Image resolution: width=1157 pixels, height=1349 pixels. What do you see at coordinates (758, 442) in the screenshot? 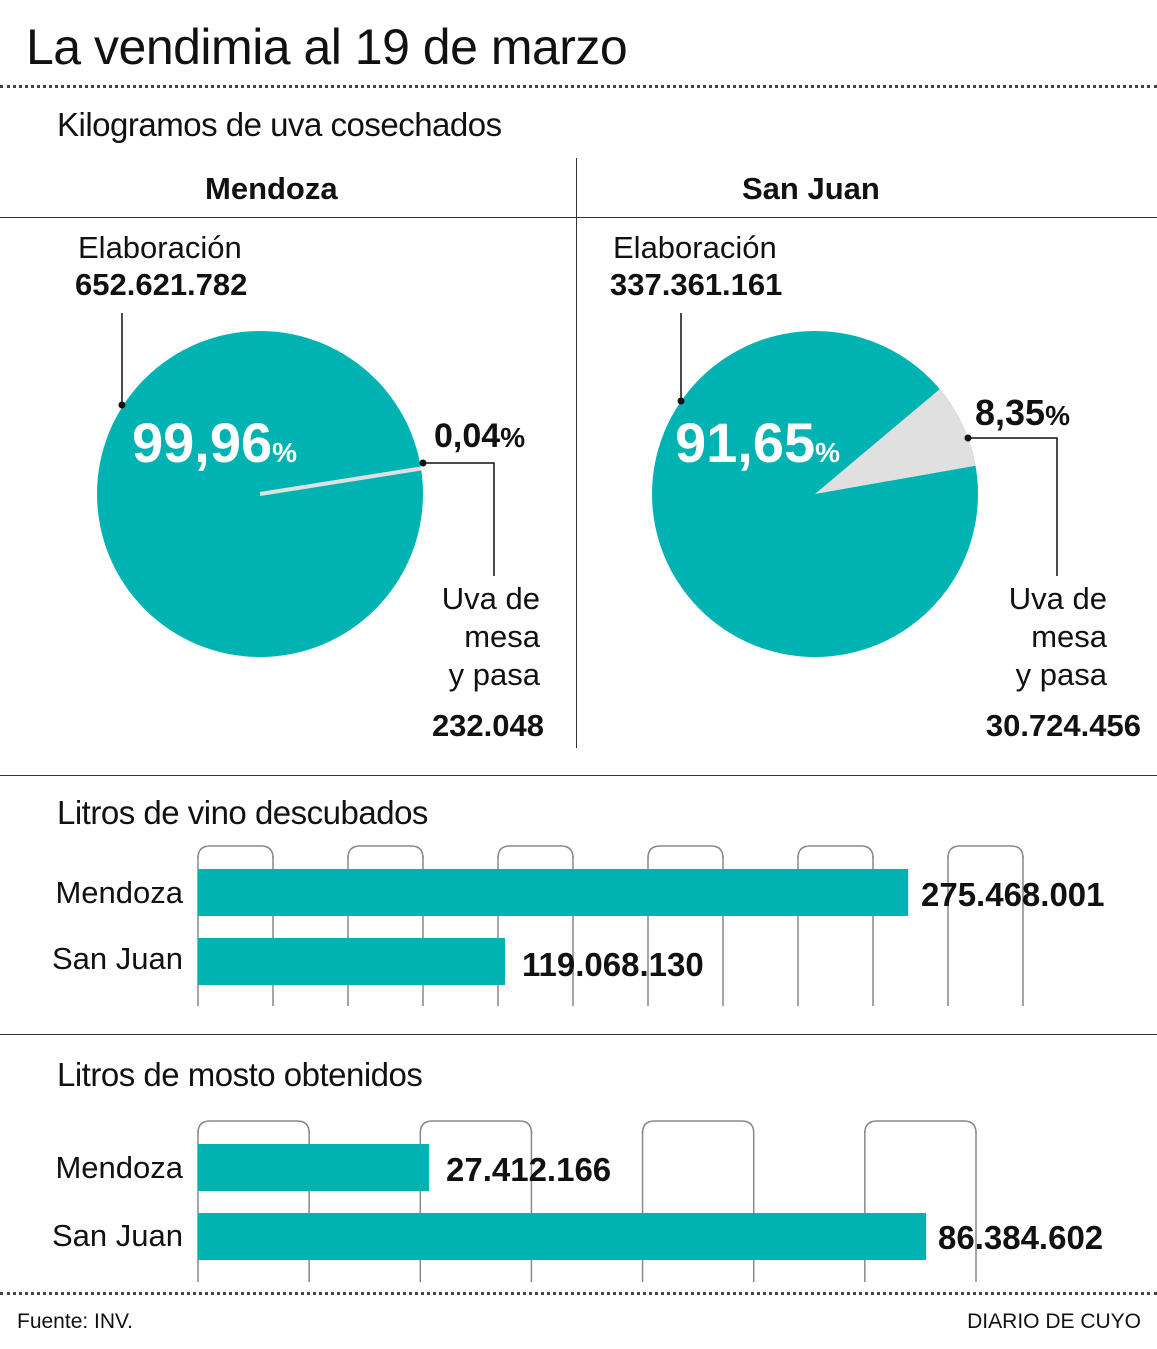
I see `sanjuan-elab-pct: 91,65%` at bounding box center [758, 442].